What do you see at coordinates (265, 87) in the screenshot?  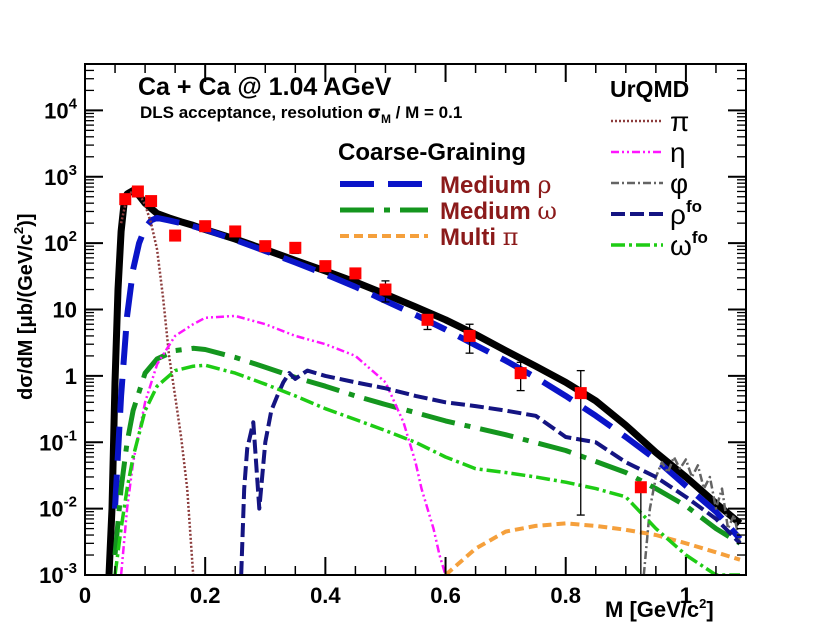 I see `chart-title: Ca + Ca @ 1.04 AGeV` at bounding box center [265, 87].